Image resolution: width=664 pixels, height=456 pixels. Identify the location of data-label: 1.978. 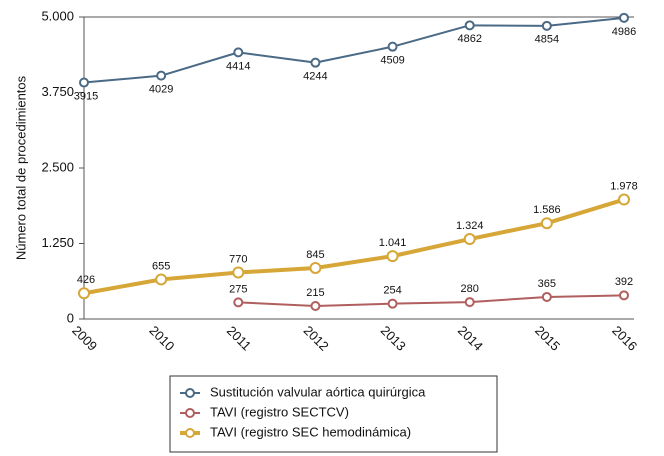
(624, 186).